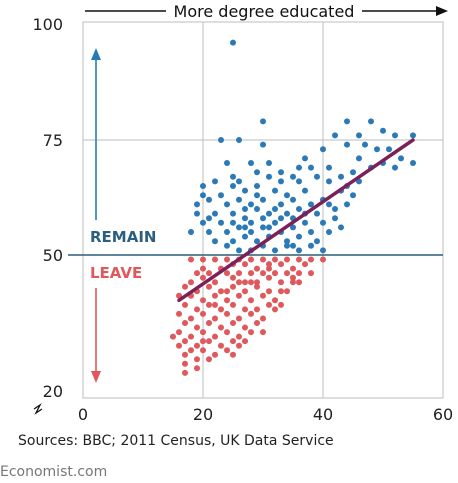 Image resolution: width=458 pixels, height=483 pixels. I want to click on leave-arrow-head, so click(96, 377).